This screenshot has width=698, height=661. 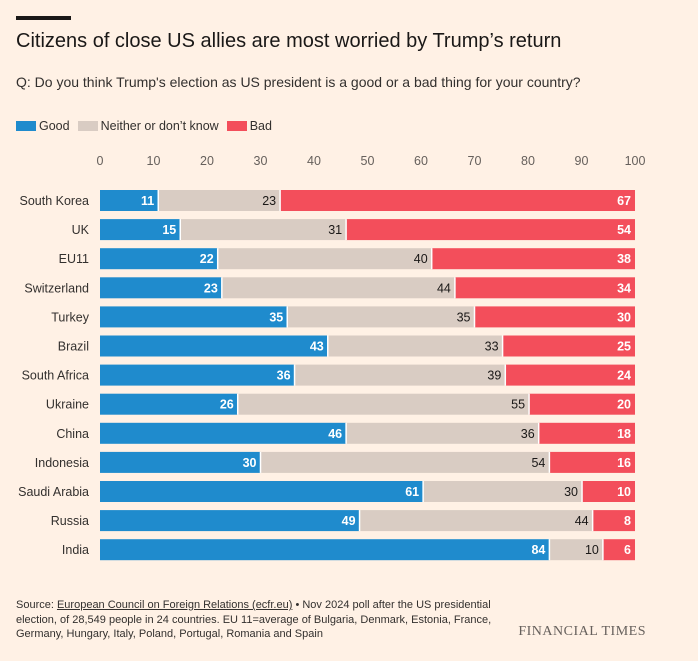 What do you see at coordinates (582, 161) in the screenshot?
I see `x-tick-label: 90` at bounding box center [582, 161].